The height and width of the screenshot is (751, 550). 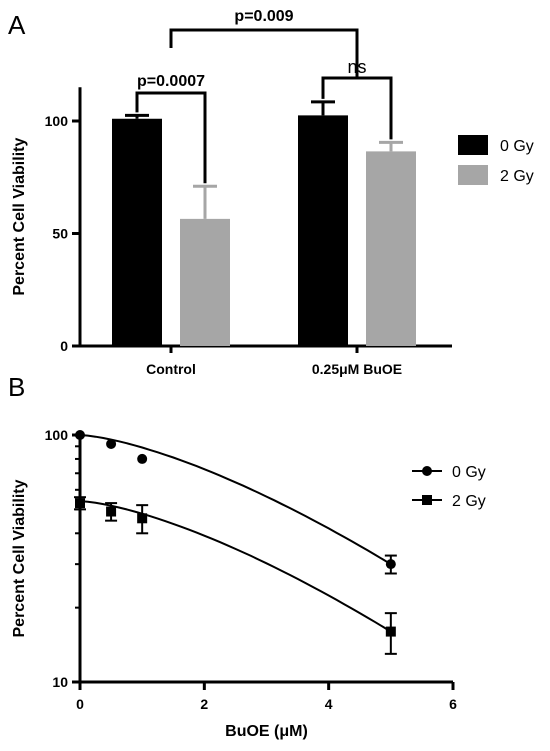 I want to click on x-tick-label: 0.25μM BuOE, so click(x=357, y=369).